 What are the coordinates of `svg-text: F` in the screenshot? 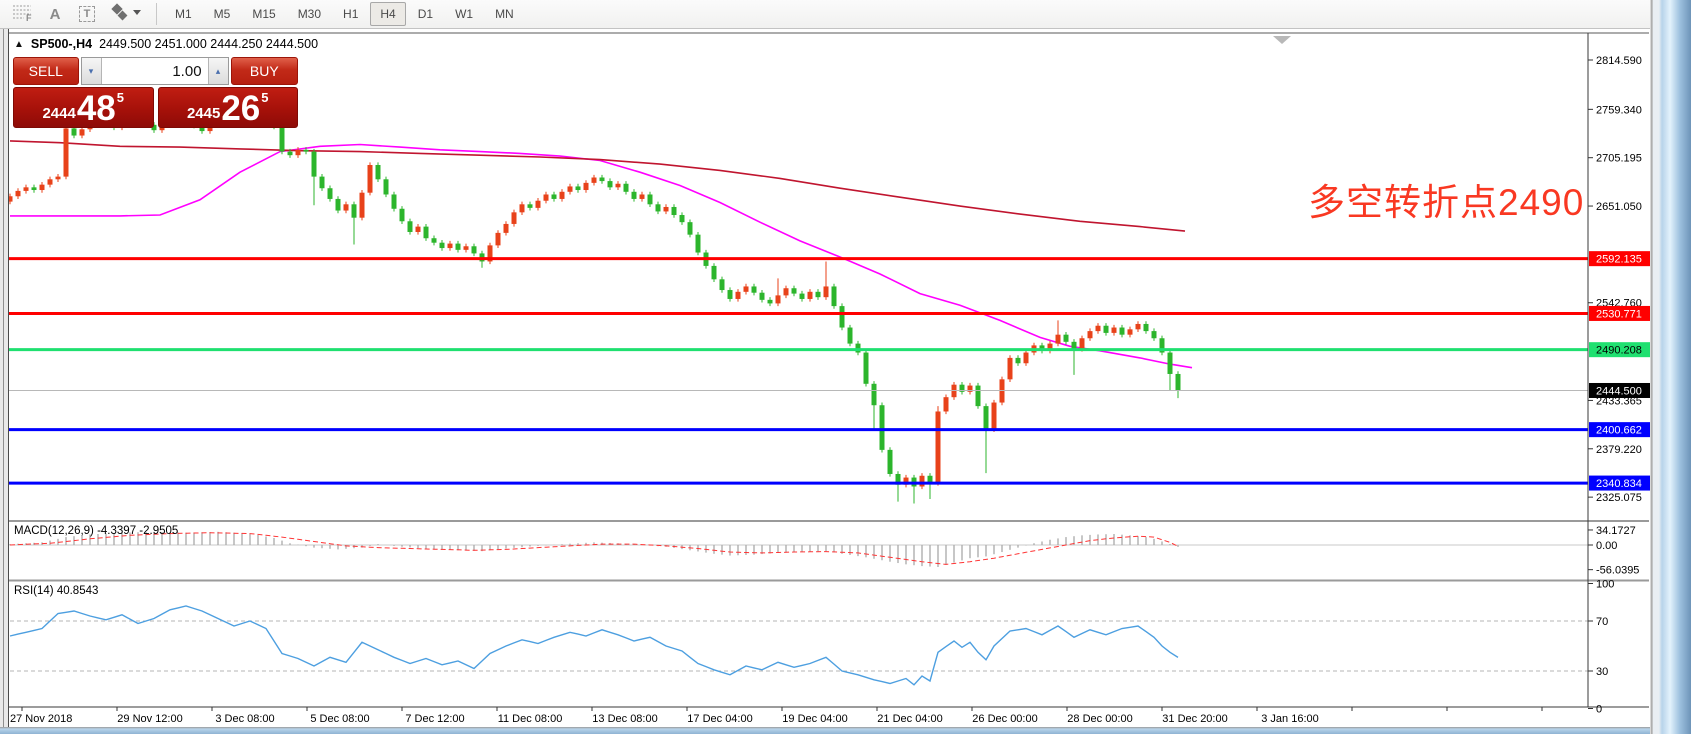 It's located at (29, 17).